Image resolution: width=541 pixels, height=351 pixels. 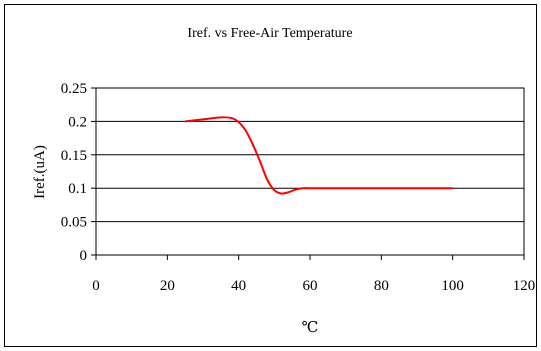 What do you see at coordinates (77, 189) in the screenshot?
I see `y-tick-label: 0.1` at bounding box center [77, 189].